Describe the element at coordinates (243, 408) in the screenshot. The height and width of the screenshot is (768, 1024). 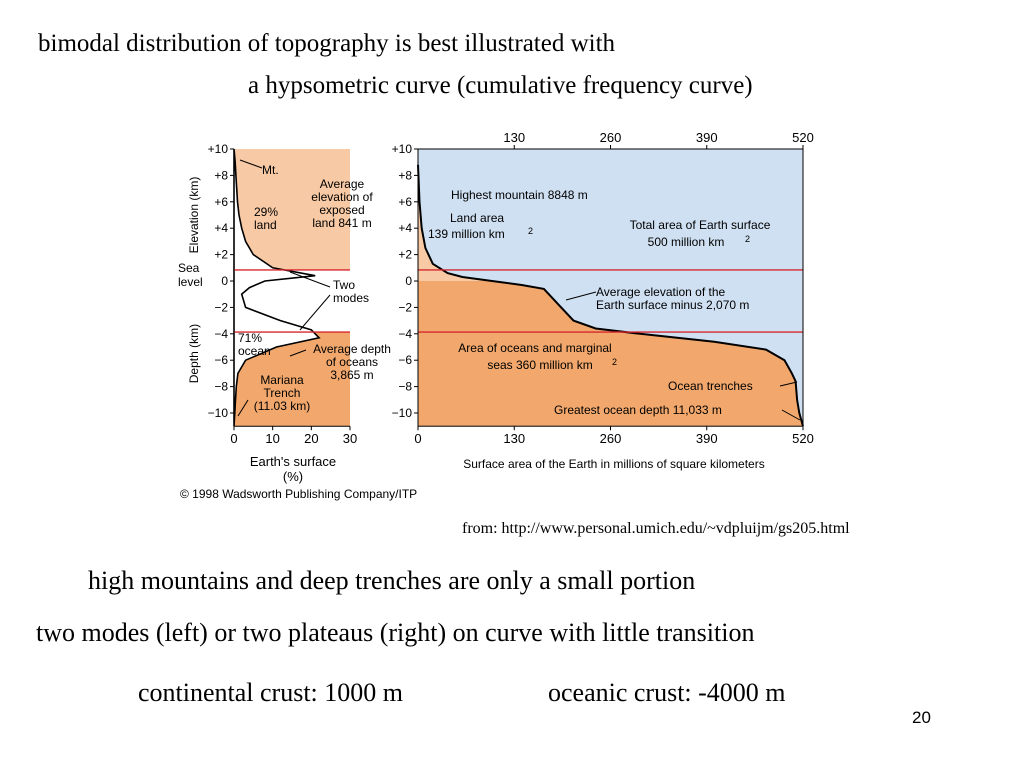
I see `annot-trench-pointer` at that location.